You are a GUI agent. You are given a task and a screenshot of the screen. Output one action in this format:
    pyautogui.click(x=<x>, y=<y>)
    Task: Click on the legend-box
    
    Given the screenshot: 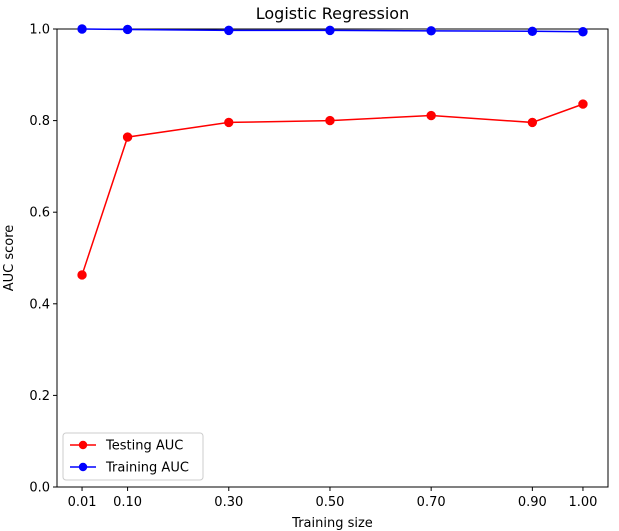 What is the action you would take?
    pyautogui.click(x=133, y=456)
    